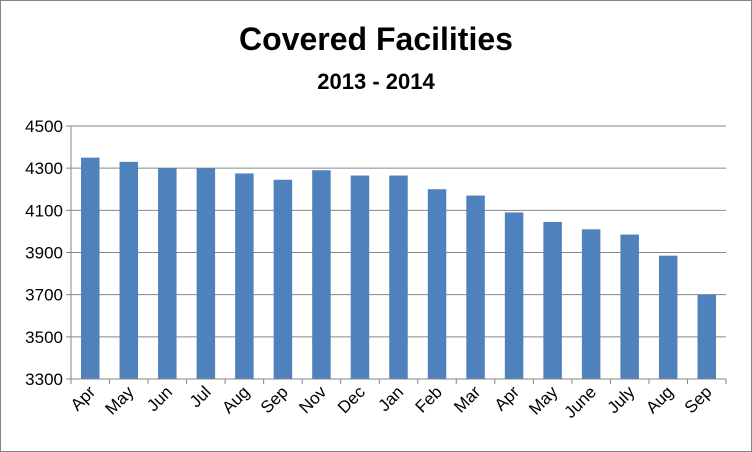 This screenshot has height=452, width=752. Describe the element at coordinates (159, 398) in the screenshot. I see `x-tick-label: Jun` at that location.